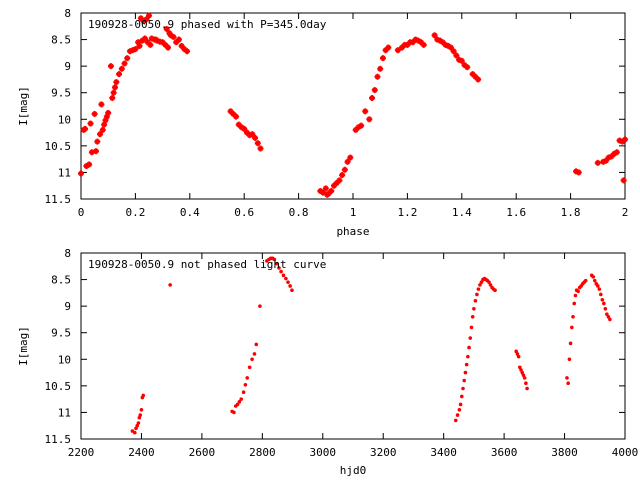  I want to click on unphased-x-tick-label: 2800, so click(262, 452).